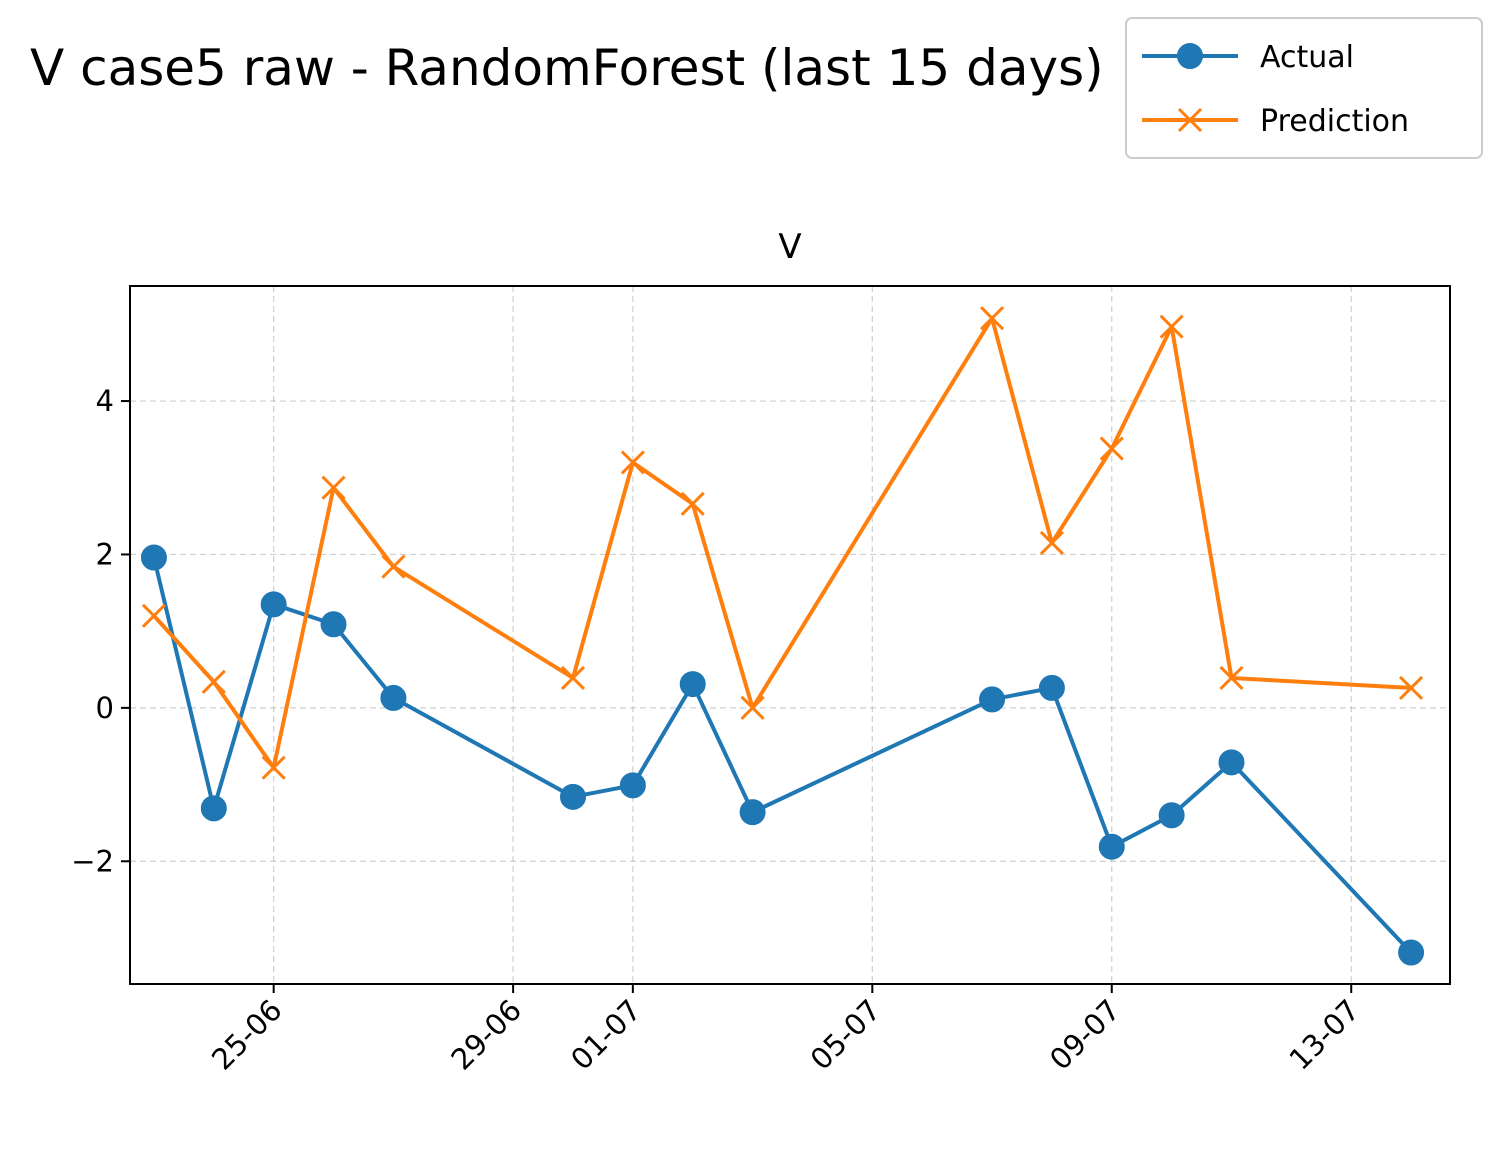  I want to click on x-tick-label: 29-06, so click(486, 1035).